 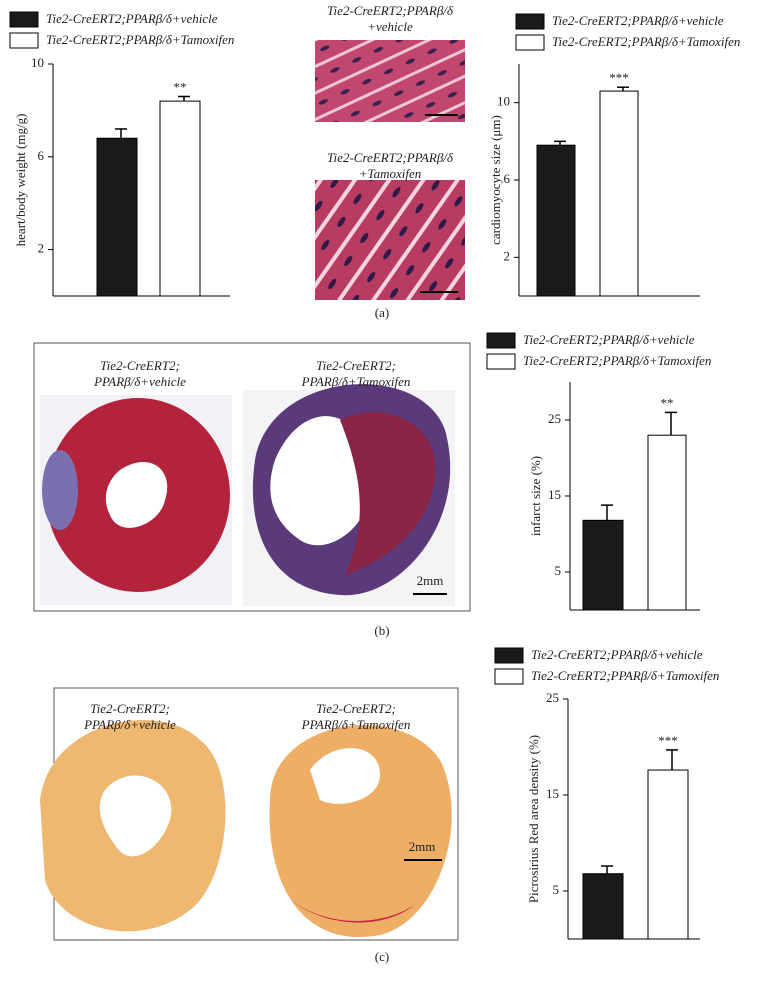 What do you see at coordinates (535, 496) in the screenshot?
I see `y-axis-label: infarct size (%)` at bounding box center [535, 496].